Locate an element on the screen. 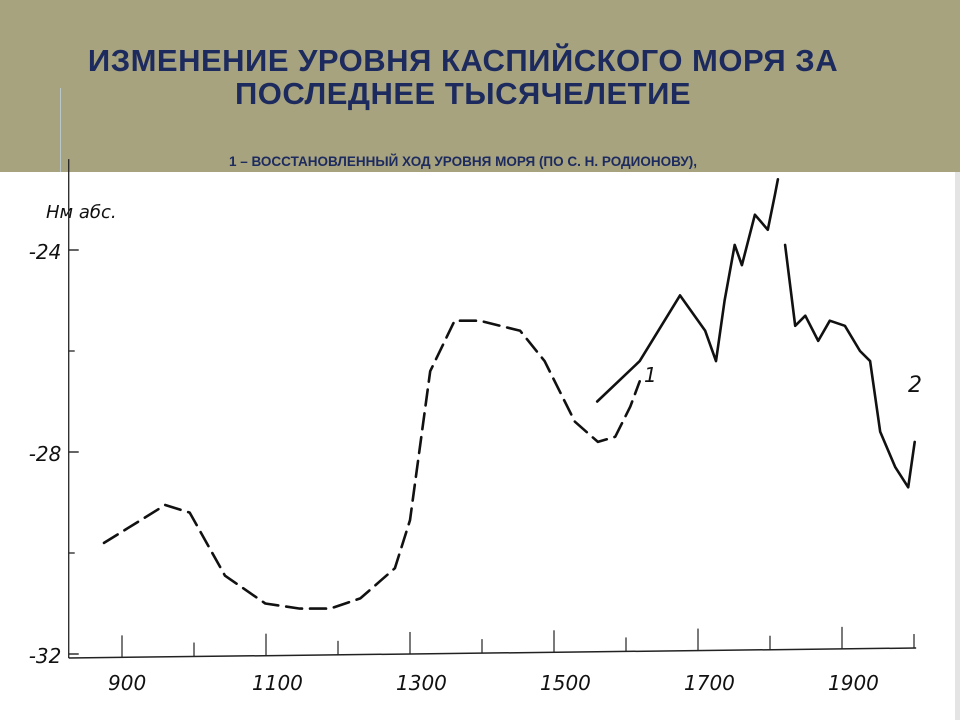 The width and height of the screenshot is (960, 720). x-axis is located at coordinates (492, 653).